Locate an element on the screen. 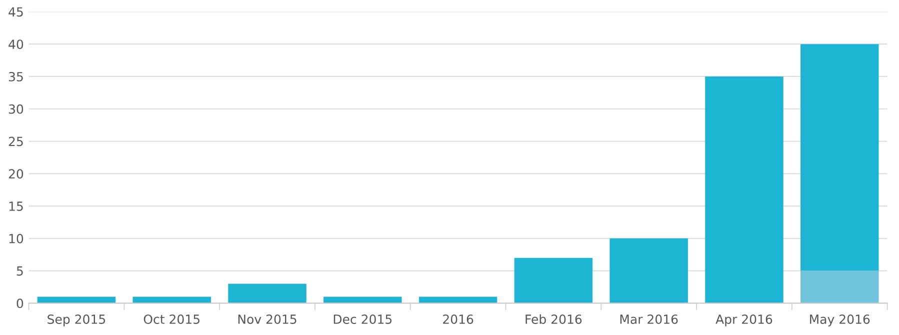  y-tick-label: 10 is located at coordinates (16, 239).